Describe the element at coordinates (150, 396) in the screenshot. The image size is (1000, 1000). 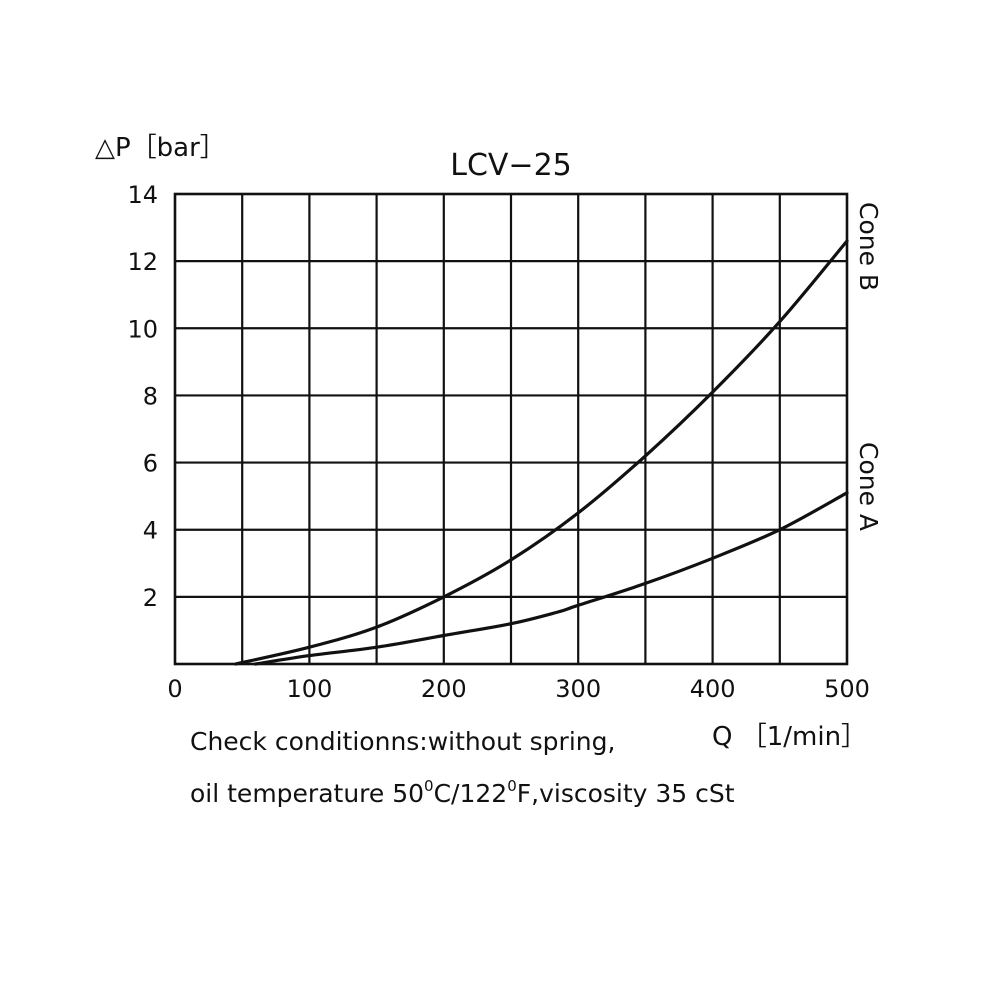
I see `y-tick-label: 8` at that location.